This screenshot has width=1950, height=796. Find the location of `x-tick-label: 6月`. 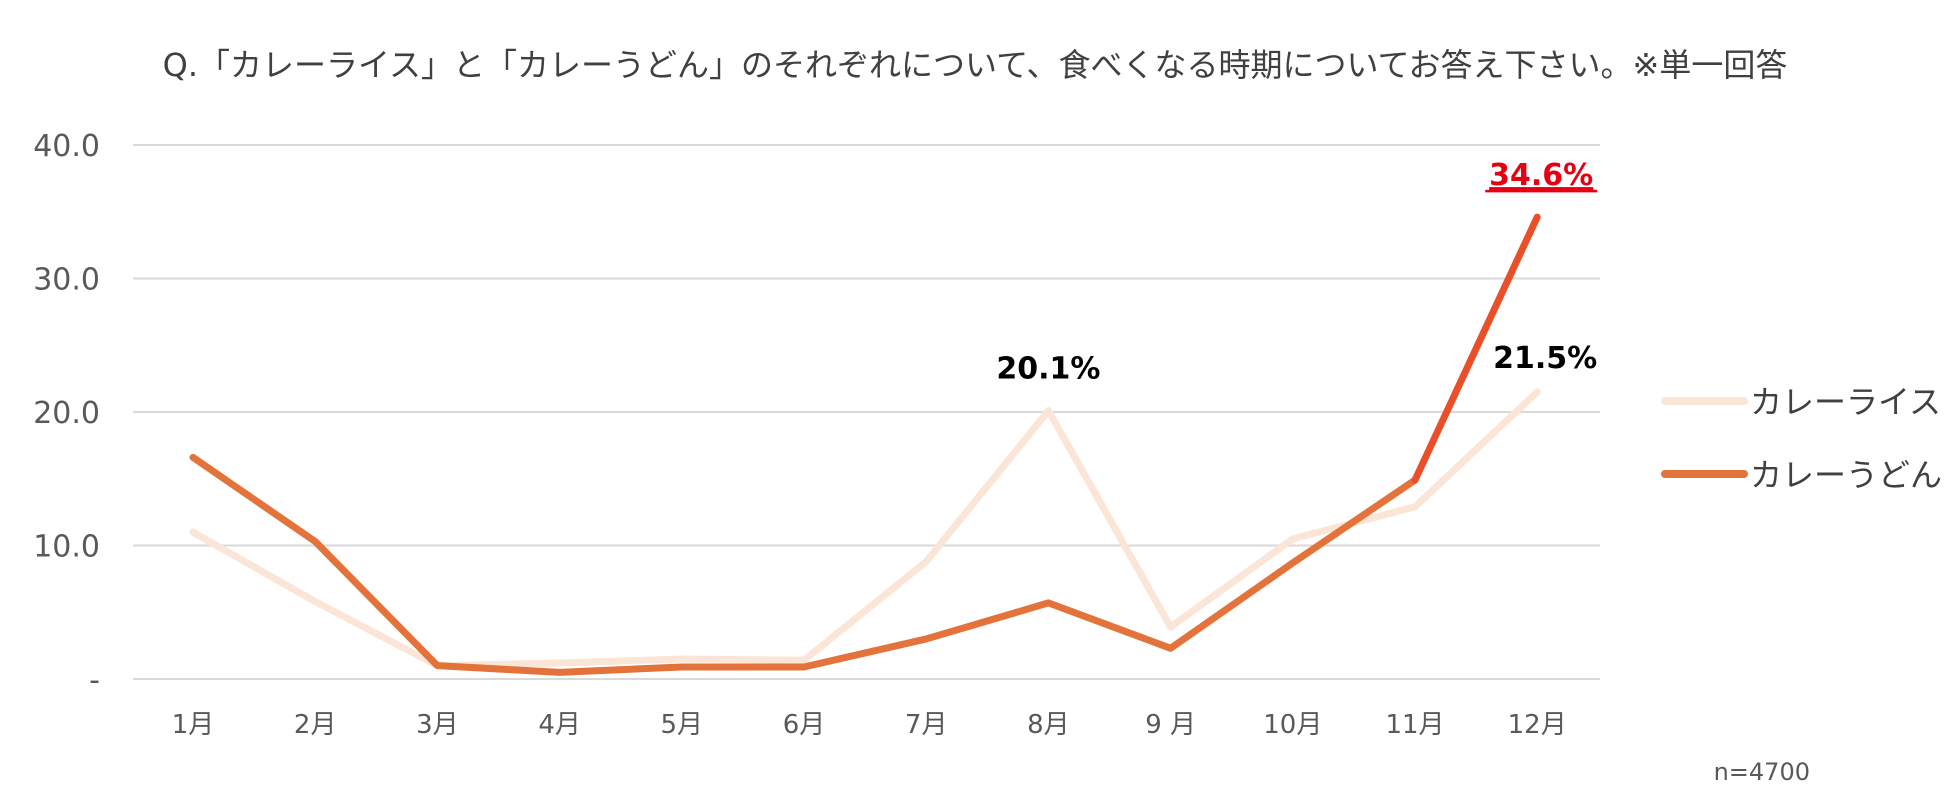

x-tick-label: 6月 is located at coordinates (804, 725).